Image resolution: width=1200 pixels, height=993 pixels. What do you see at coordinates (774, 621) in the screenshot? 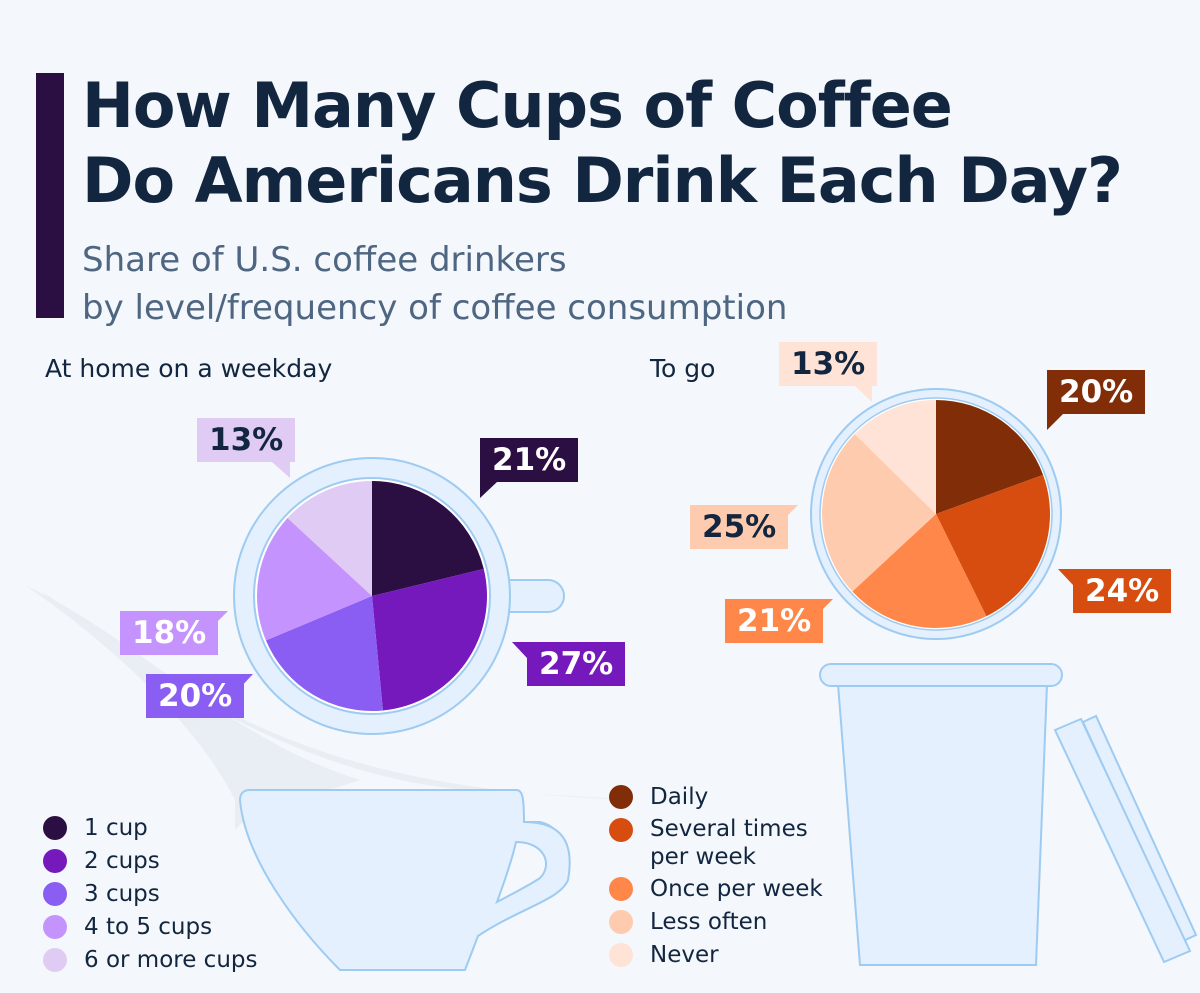
I see `togo-callout-once-per-week: 21%` at bounding box center [774, 621].